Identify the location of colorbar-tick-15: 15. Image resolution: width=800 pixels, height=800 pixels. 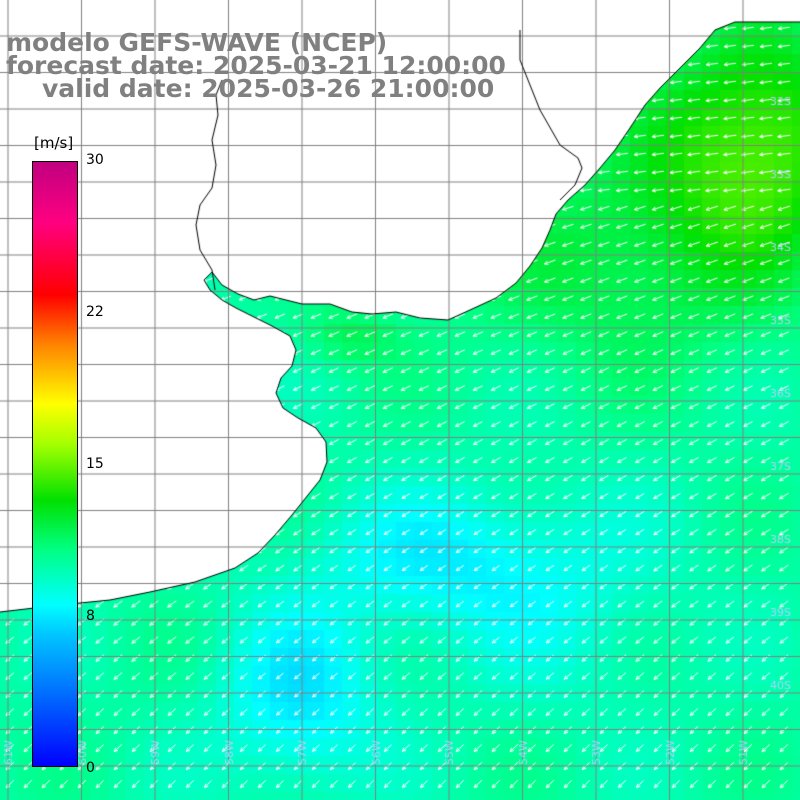
(95, 464).